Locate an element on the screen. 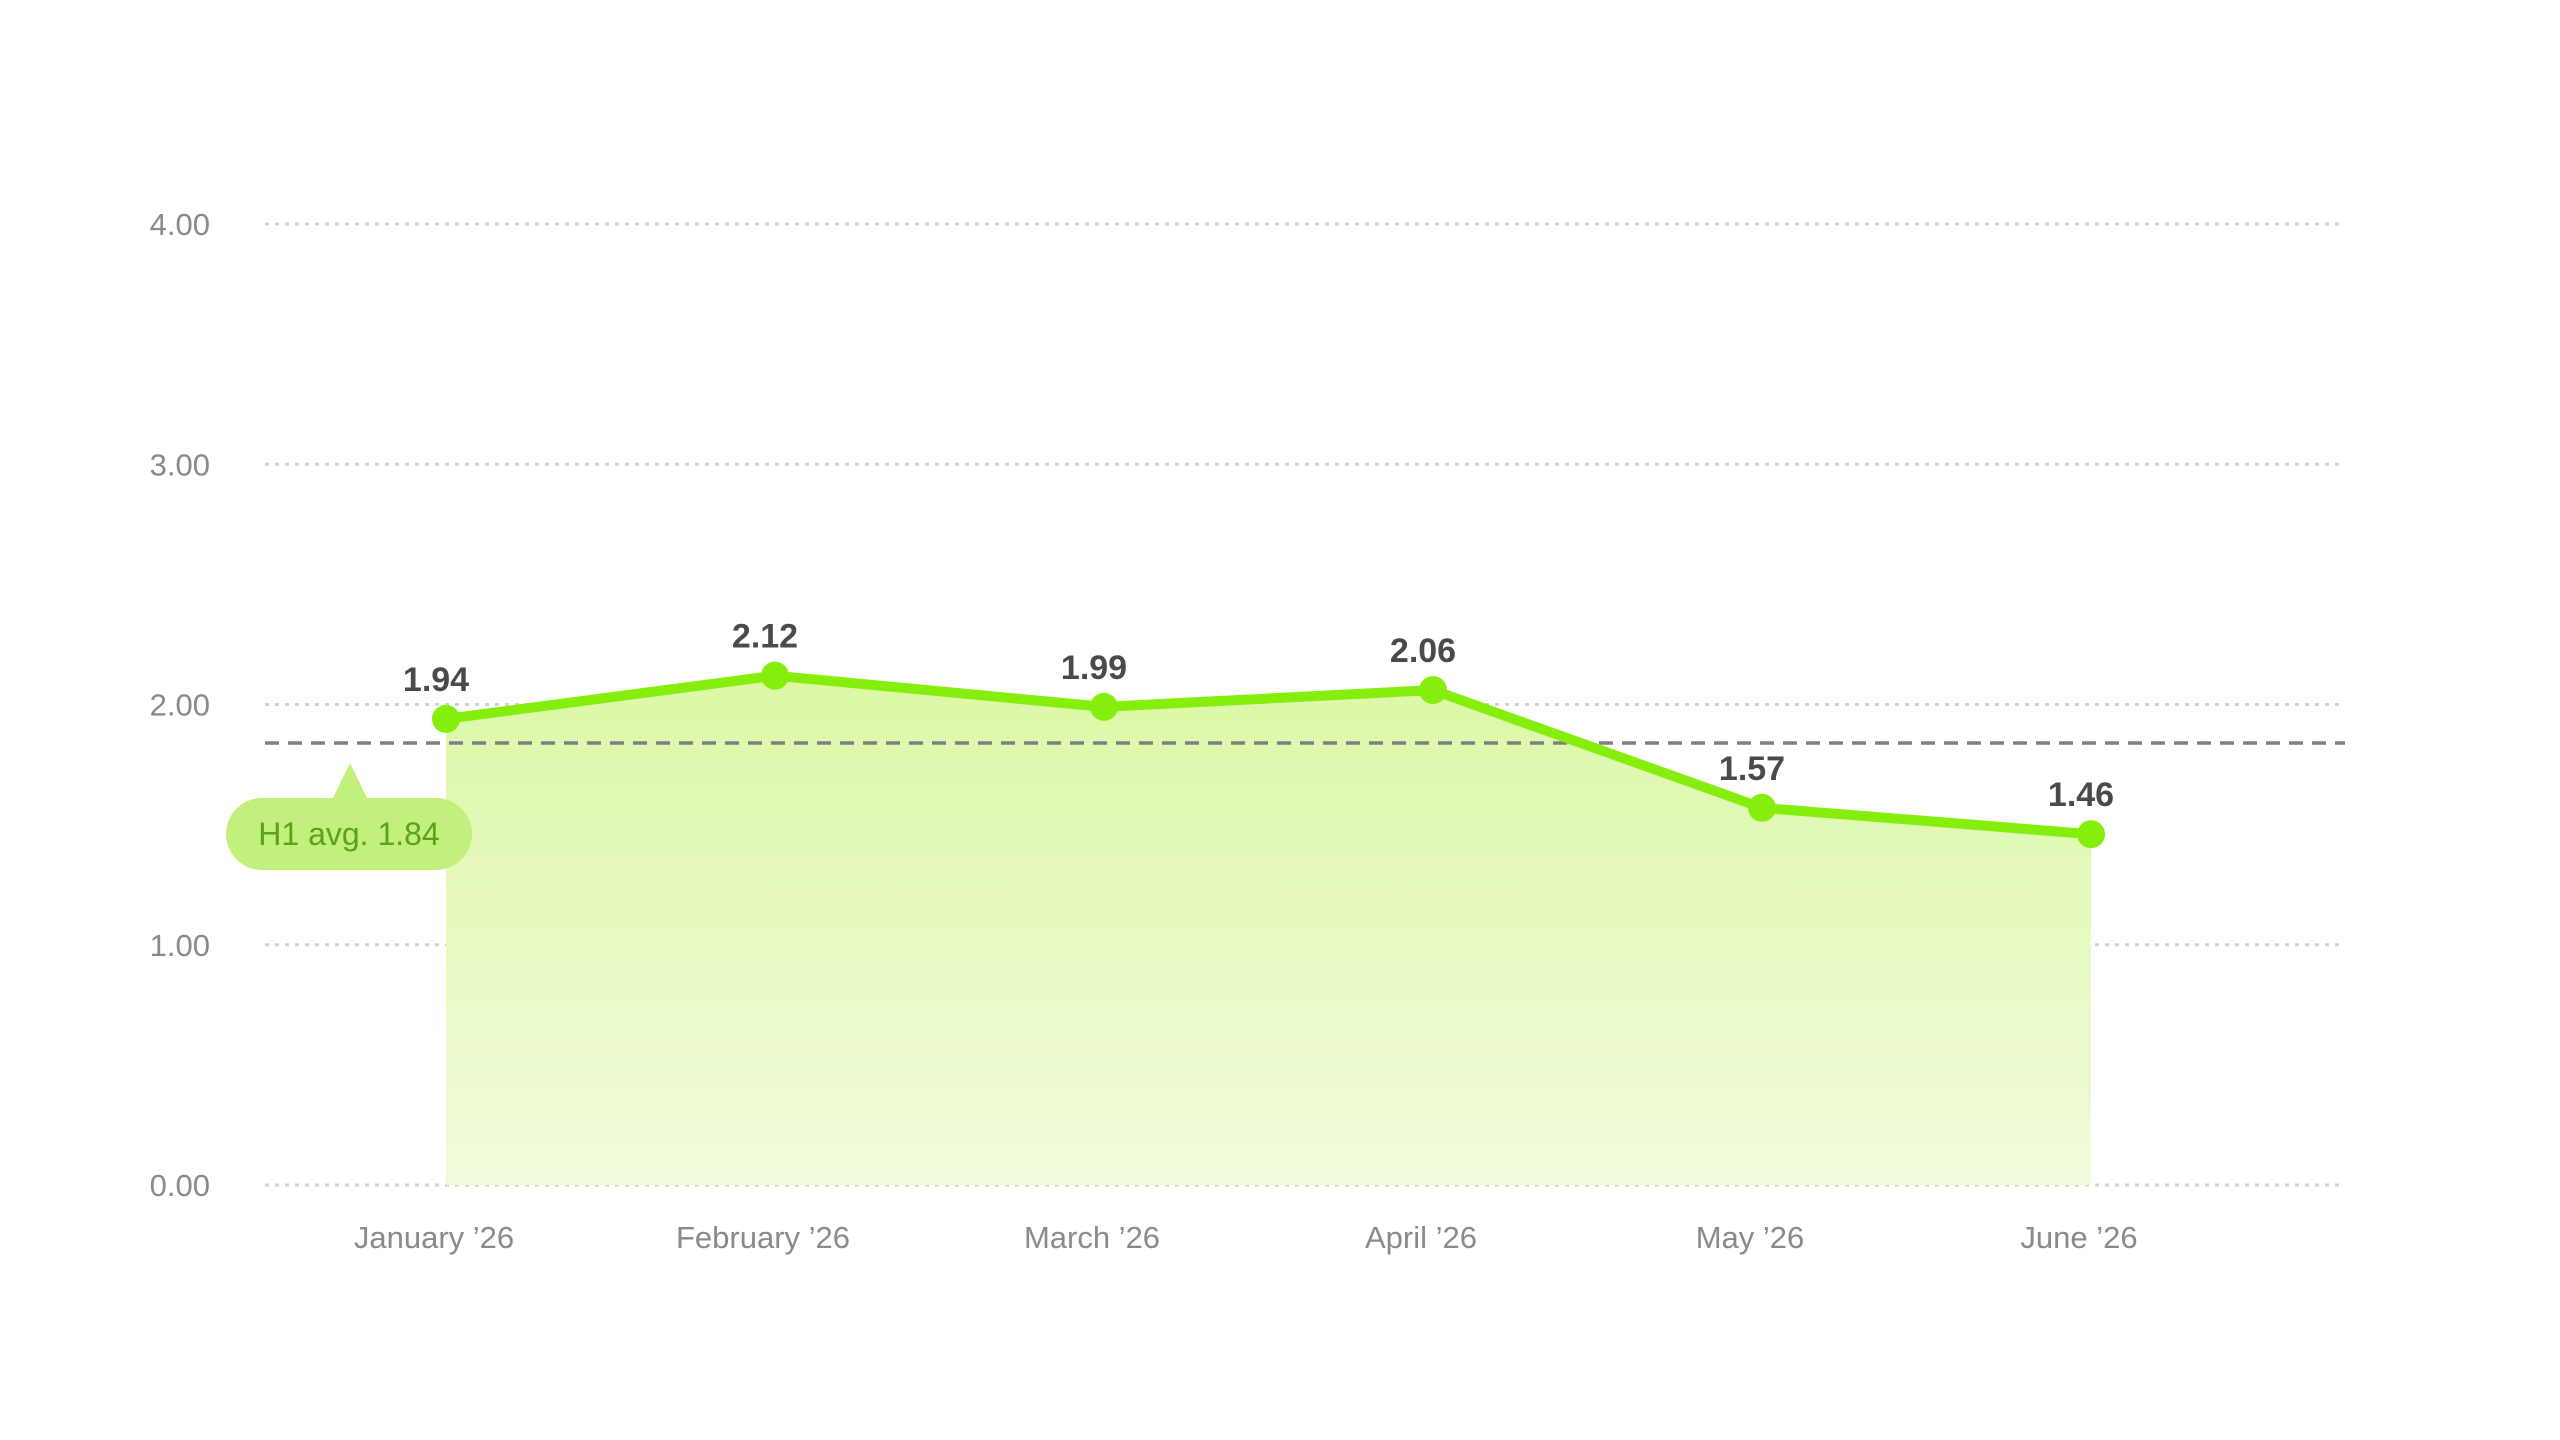 Image resolution: width=2560 pixels, height=1440 pixels. reference-badge-pointer is located at coordinates (350, 780).